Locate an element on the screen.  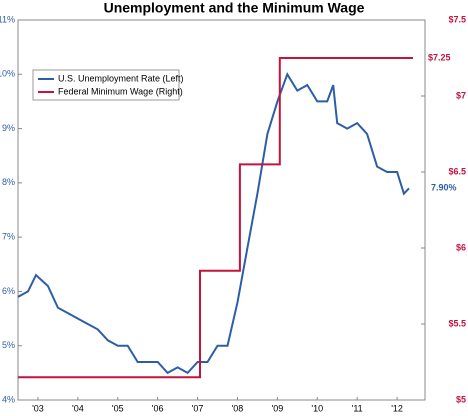
chart-title: Unemployment and the Minimum Wage is located at coordinates (234, 8).